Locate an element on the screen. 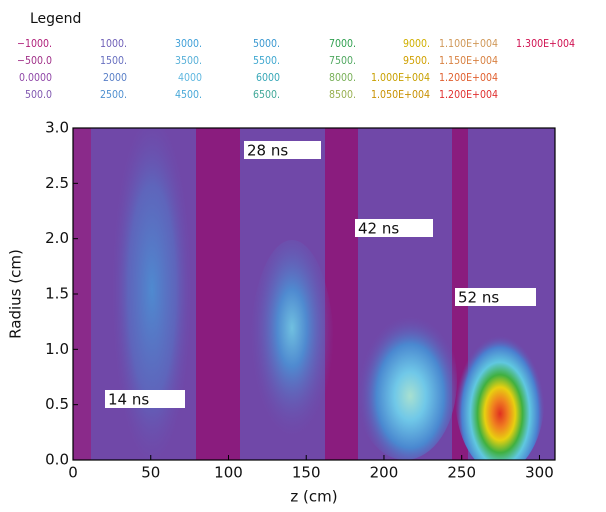  legend-entry: 1.150E+004 is located at coordinates (468, 61).